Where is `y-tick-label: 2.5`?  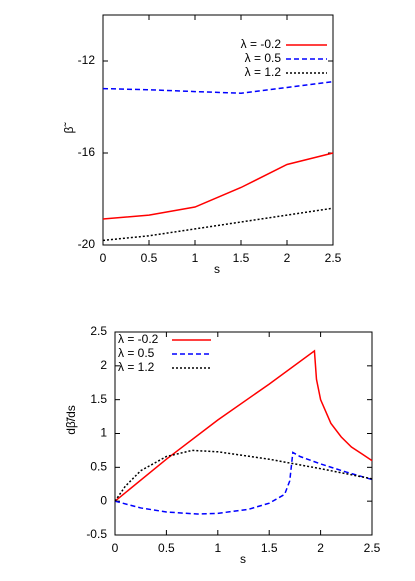
y-tick-label: 2.5 is located at coordinates (98, 331).